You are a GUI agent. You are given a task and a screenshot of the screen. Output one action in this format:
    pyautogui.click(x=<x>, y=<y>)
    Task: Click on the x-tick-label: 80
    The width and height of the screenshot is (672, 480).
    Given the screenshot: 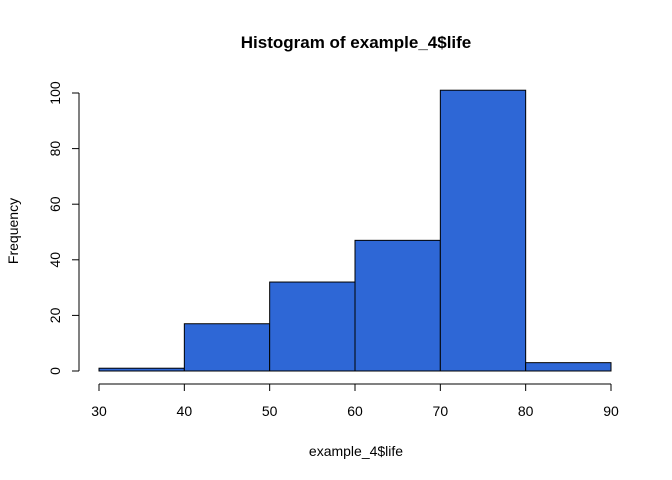 What is the action you would take?
    pyautogui.click(x=526, y=411)
    